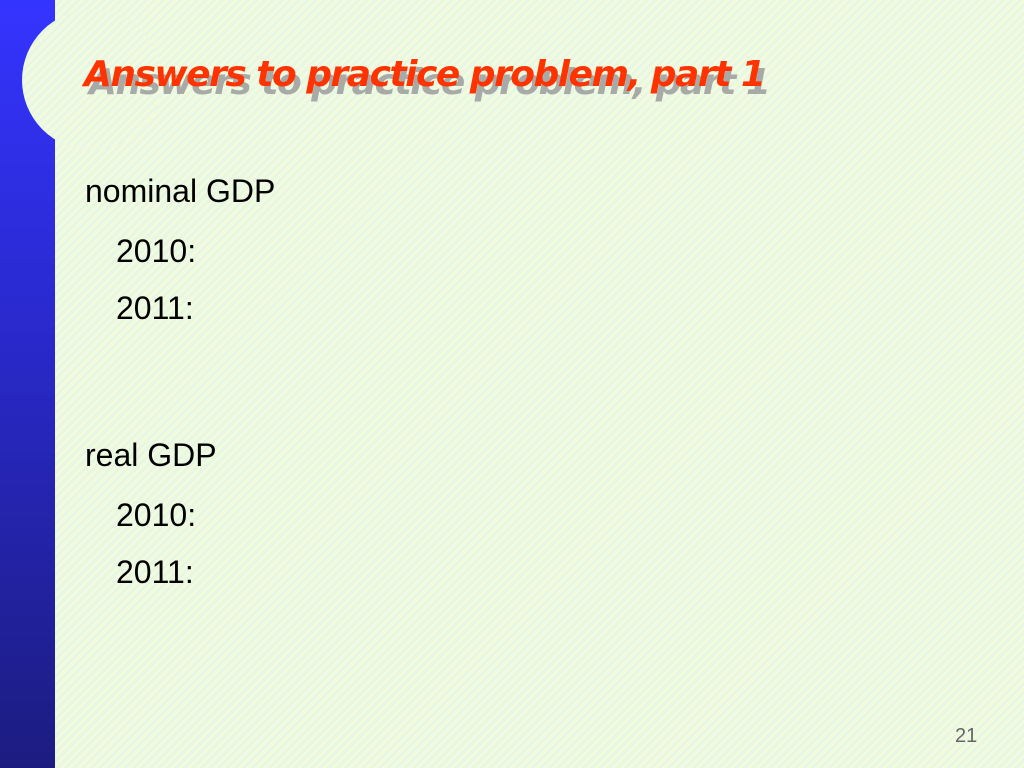  What do you see at coordinates (425, 74) in the screenshot?
I see `slide-title: Answers to practice problem, part 1` at bounding box center [425, 74].